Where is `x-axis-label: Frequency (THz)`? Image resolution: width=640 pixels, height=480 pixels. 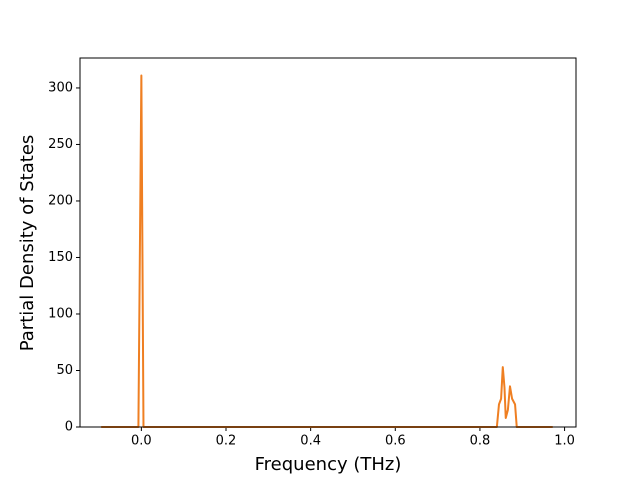 x-axis-label: Frequency (THz) is located at coordinates (328, 464).